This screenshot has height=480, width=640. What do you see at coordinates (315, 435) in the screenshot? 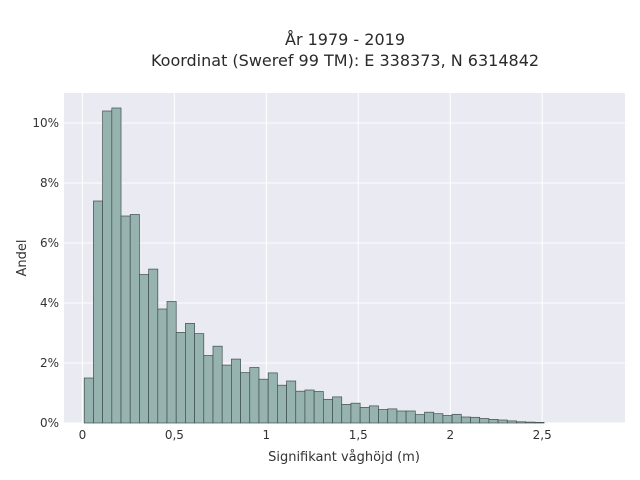
I see `x-axis-ticks: 0 0,5 1 1,5 2 2,5` at bounding box center [315, 435].